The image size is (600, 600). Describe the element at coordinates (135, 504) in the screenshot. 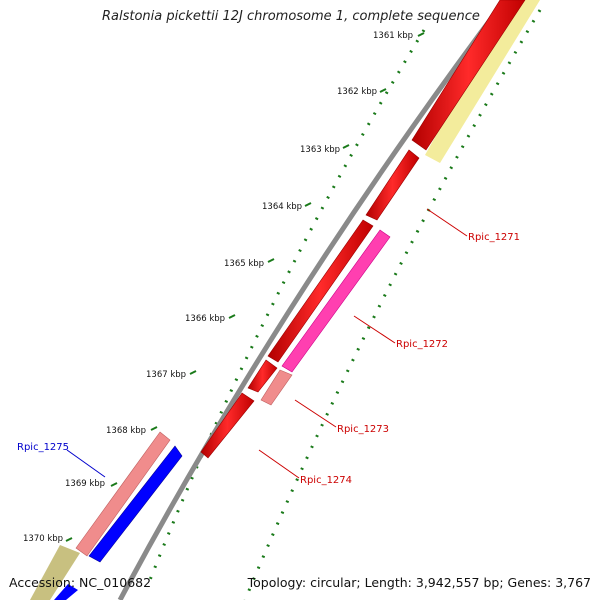

I see `gene-rpic-1275-shape` at that location.